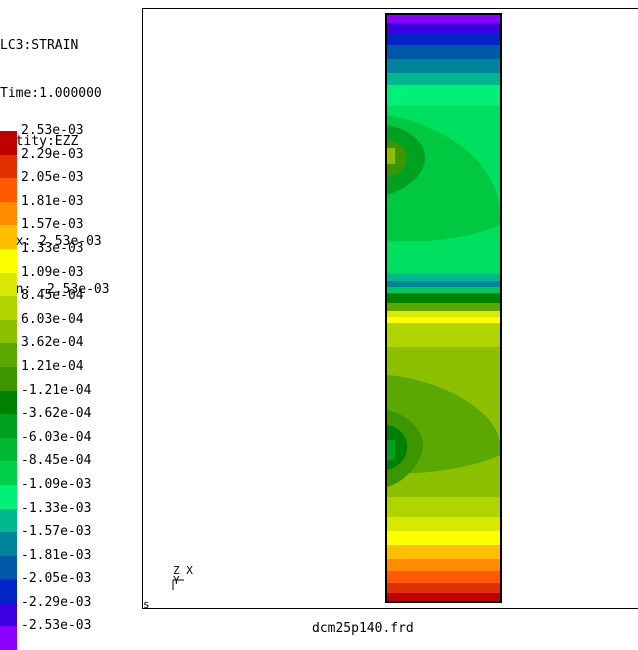 The image size is (638, 650). I want to click on legend-label: -1.09e-03, so click(56, 484).